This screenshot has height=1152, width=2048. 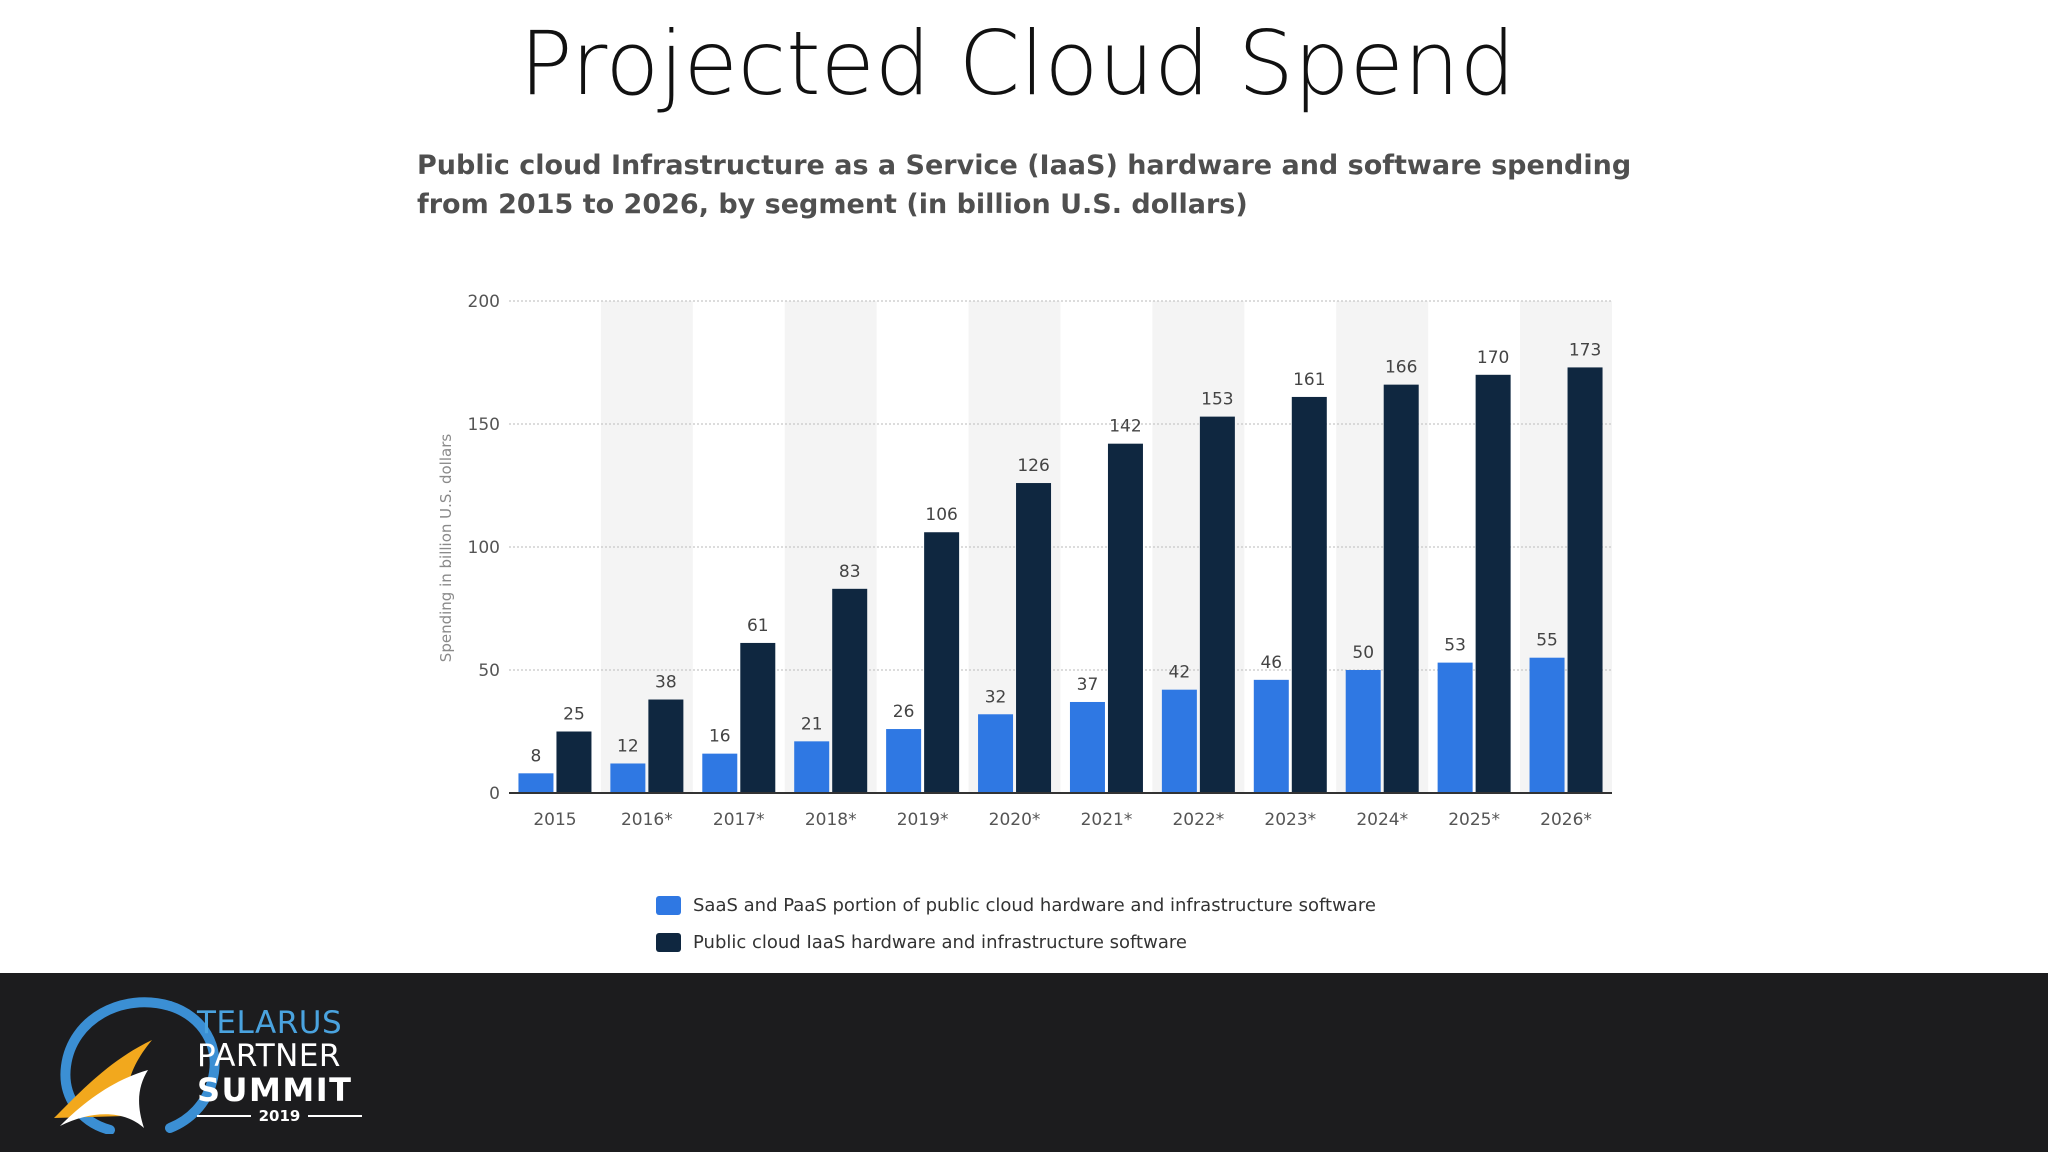 I want to click on data-label: 83, so click(x=850, y=572).